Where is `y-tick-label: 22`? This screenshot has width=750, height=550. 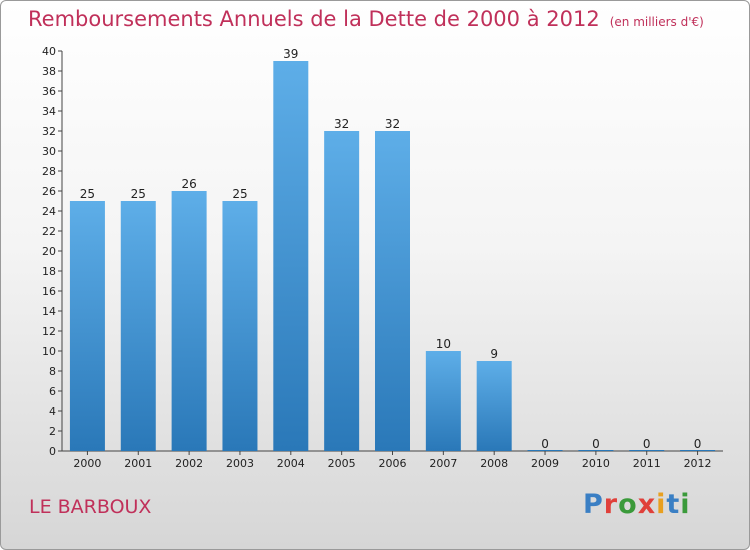
y-tick-label: 22 is located at coordinates (49, 231).